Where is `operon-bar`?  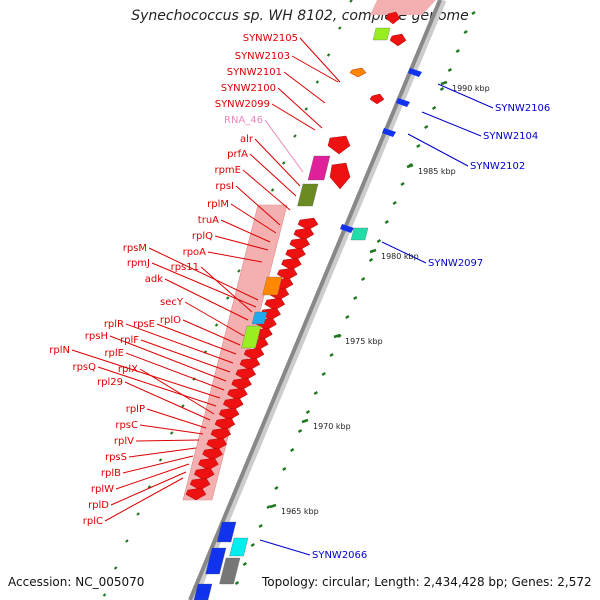 operon-bar is located at coordinates (235, 352).